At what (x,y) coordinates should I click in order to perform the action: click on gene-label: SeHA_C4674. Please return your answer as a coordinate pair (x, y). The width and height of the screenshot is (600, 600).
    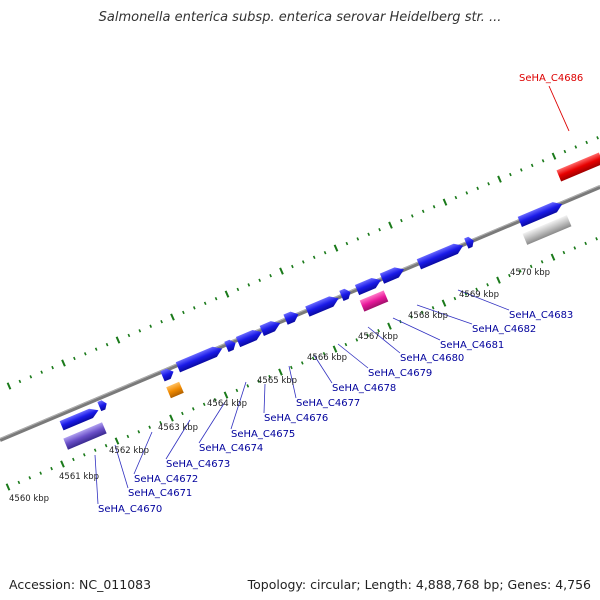
    Looking at the image, I should click on (231, 448).